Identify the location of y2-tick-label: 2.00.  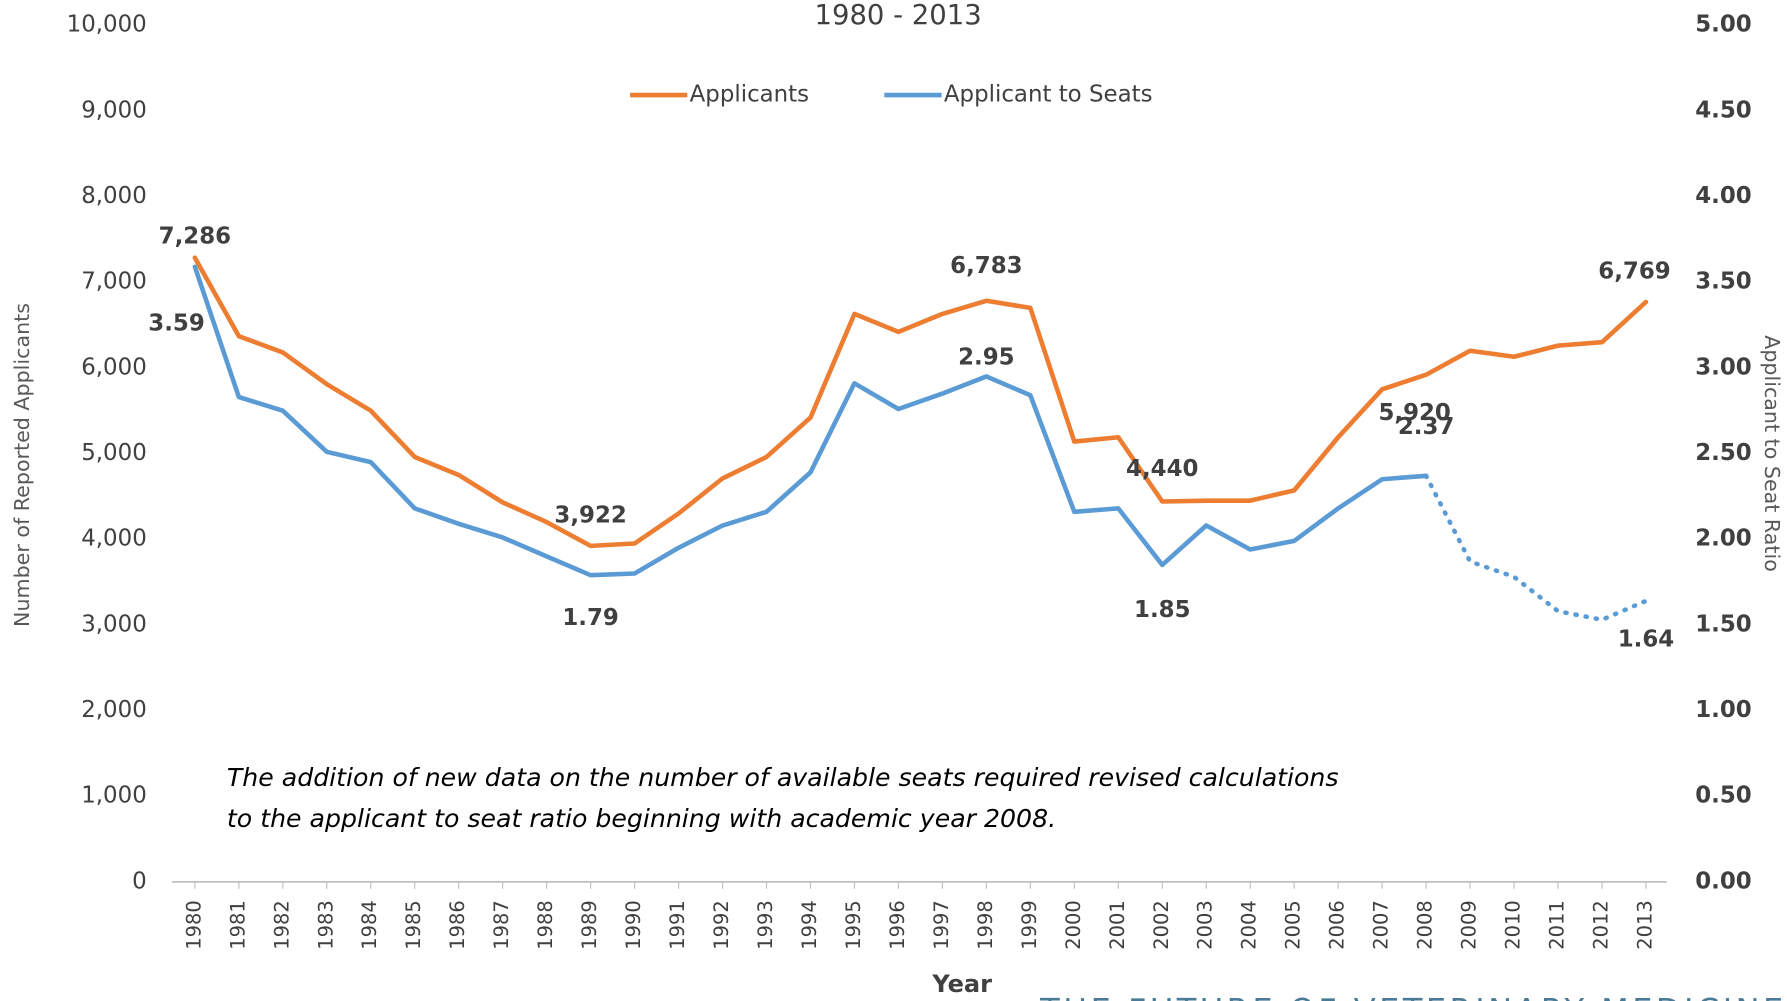
(1723, 539).